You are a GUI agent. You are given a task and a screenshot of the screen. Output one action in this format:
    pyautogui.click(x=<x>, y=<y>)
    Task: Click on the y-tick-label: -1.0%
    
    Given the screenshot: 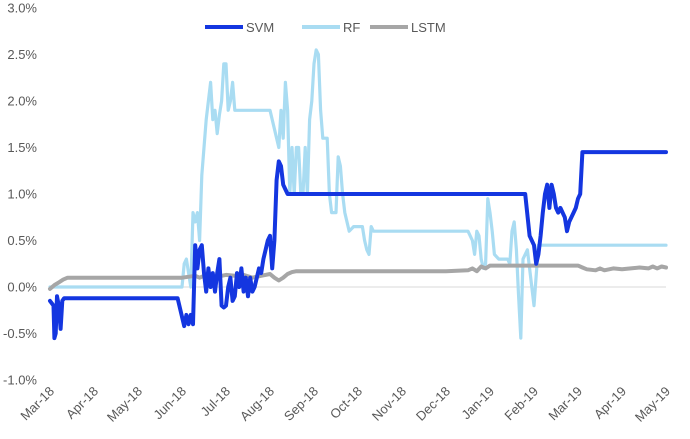 What is the action you would take?
    pyautogui.click(x=20, y=380)
    